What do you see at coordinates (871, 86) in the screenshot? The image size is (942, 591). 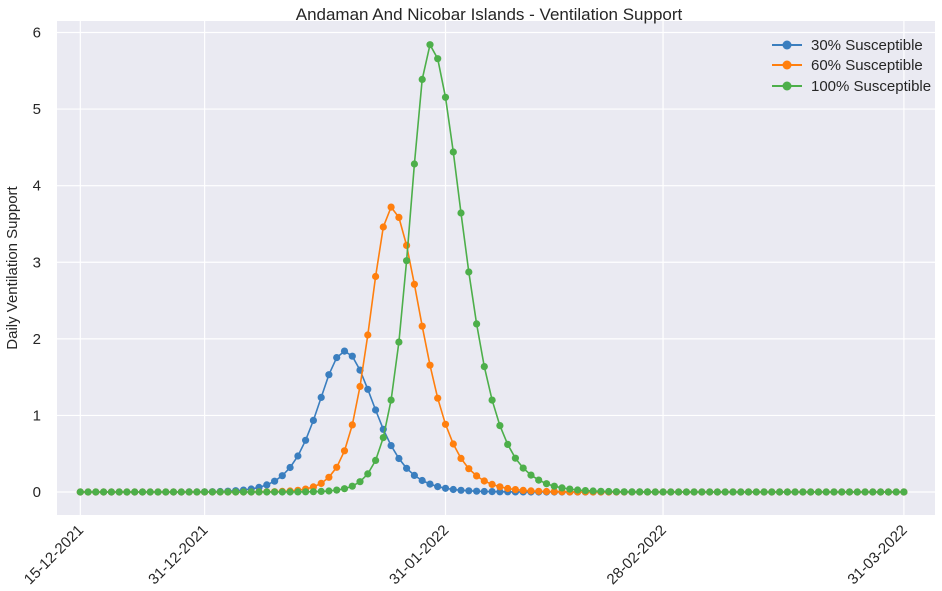 I see `legend-label: 100% Susceptible` at bounding box center [871, 86].